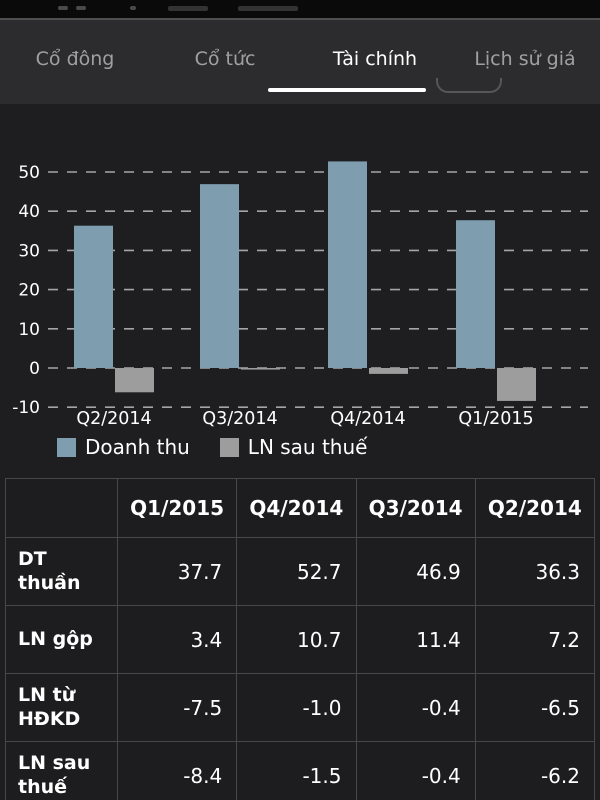 This screenshot has height=800, width=600. Describe the element at coordinates (535, 571) in the screenshot. I see `cell-dt-thuan-q2-2014: 36.3` at that location.